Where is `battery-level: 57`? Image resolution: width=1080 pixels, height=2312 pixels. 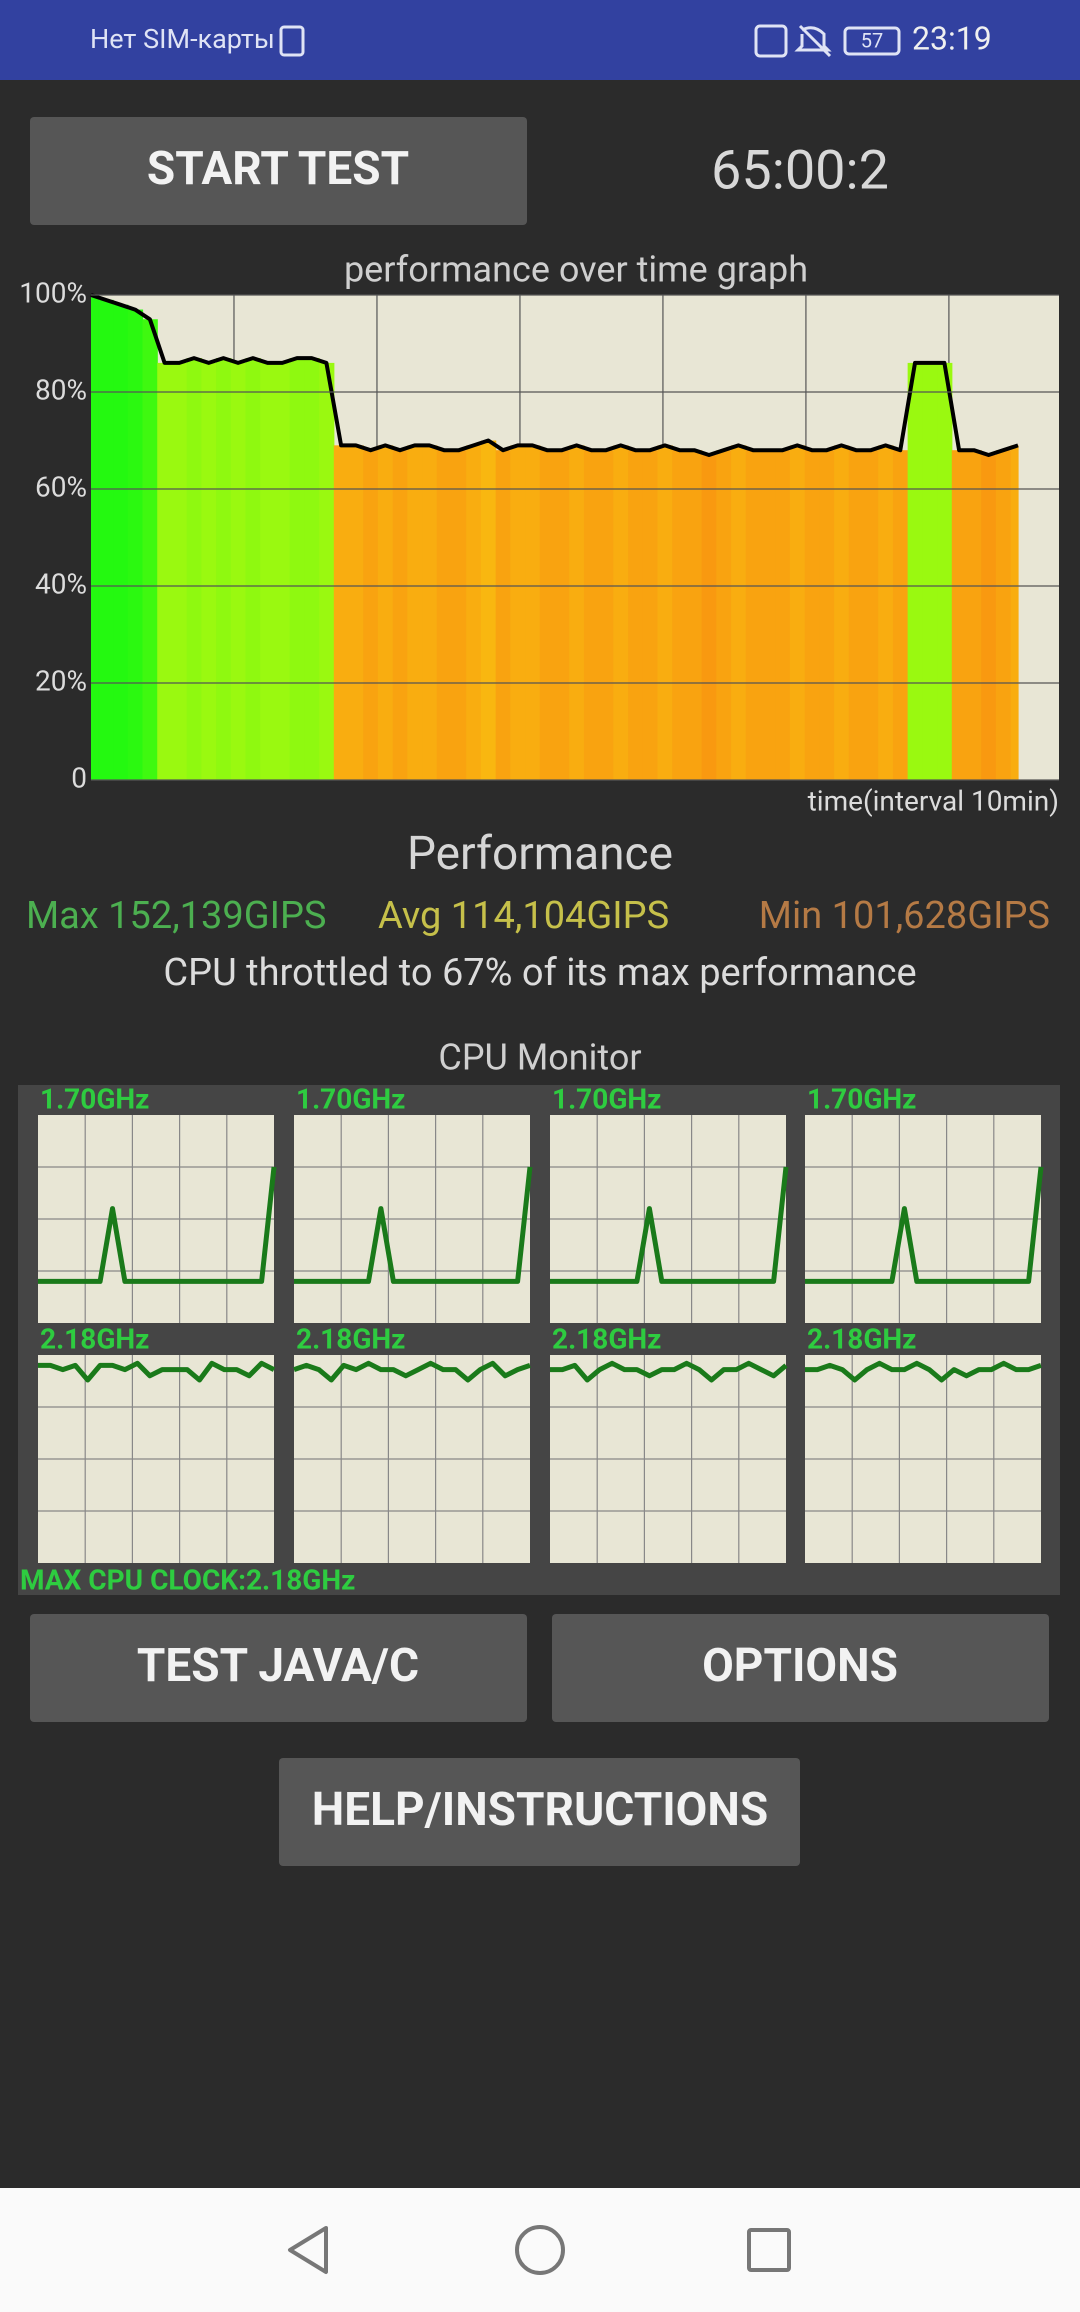 battery-level: 57 is located at coordinates (872, 40).